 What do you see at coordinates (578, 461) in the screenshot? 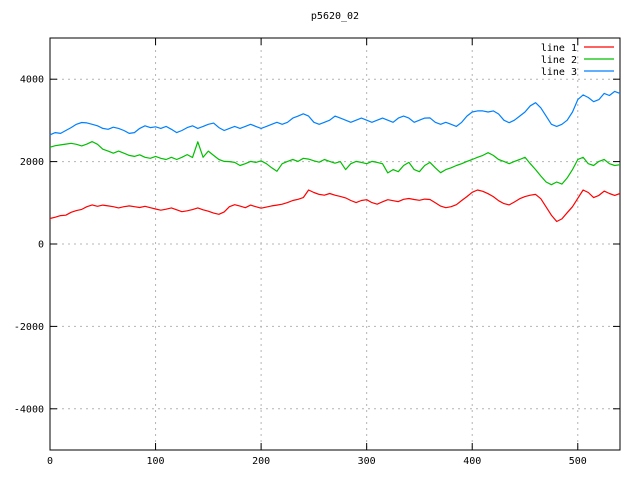
I see `x-tick-label: 500` at bounding box center [578, 461].